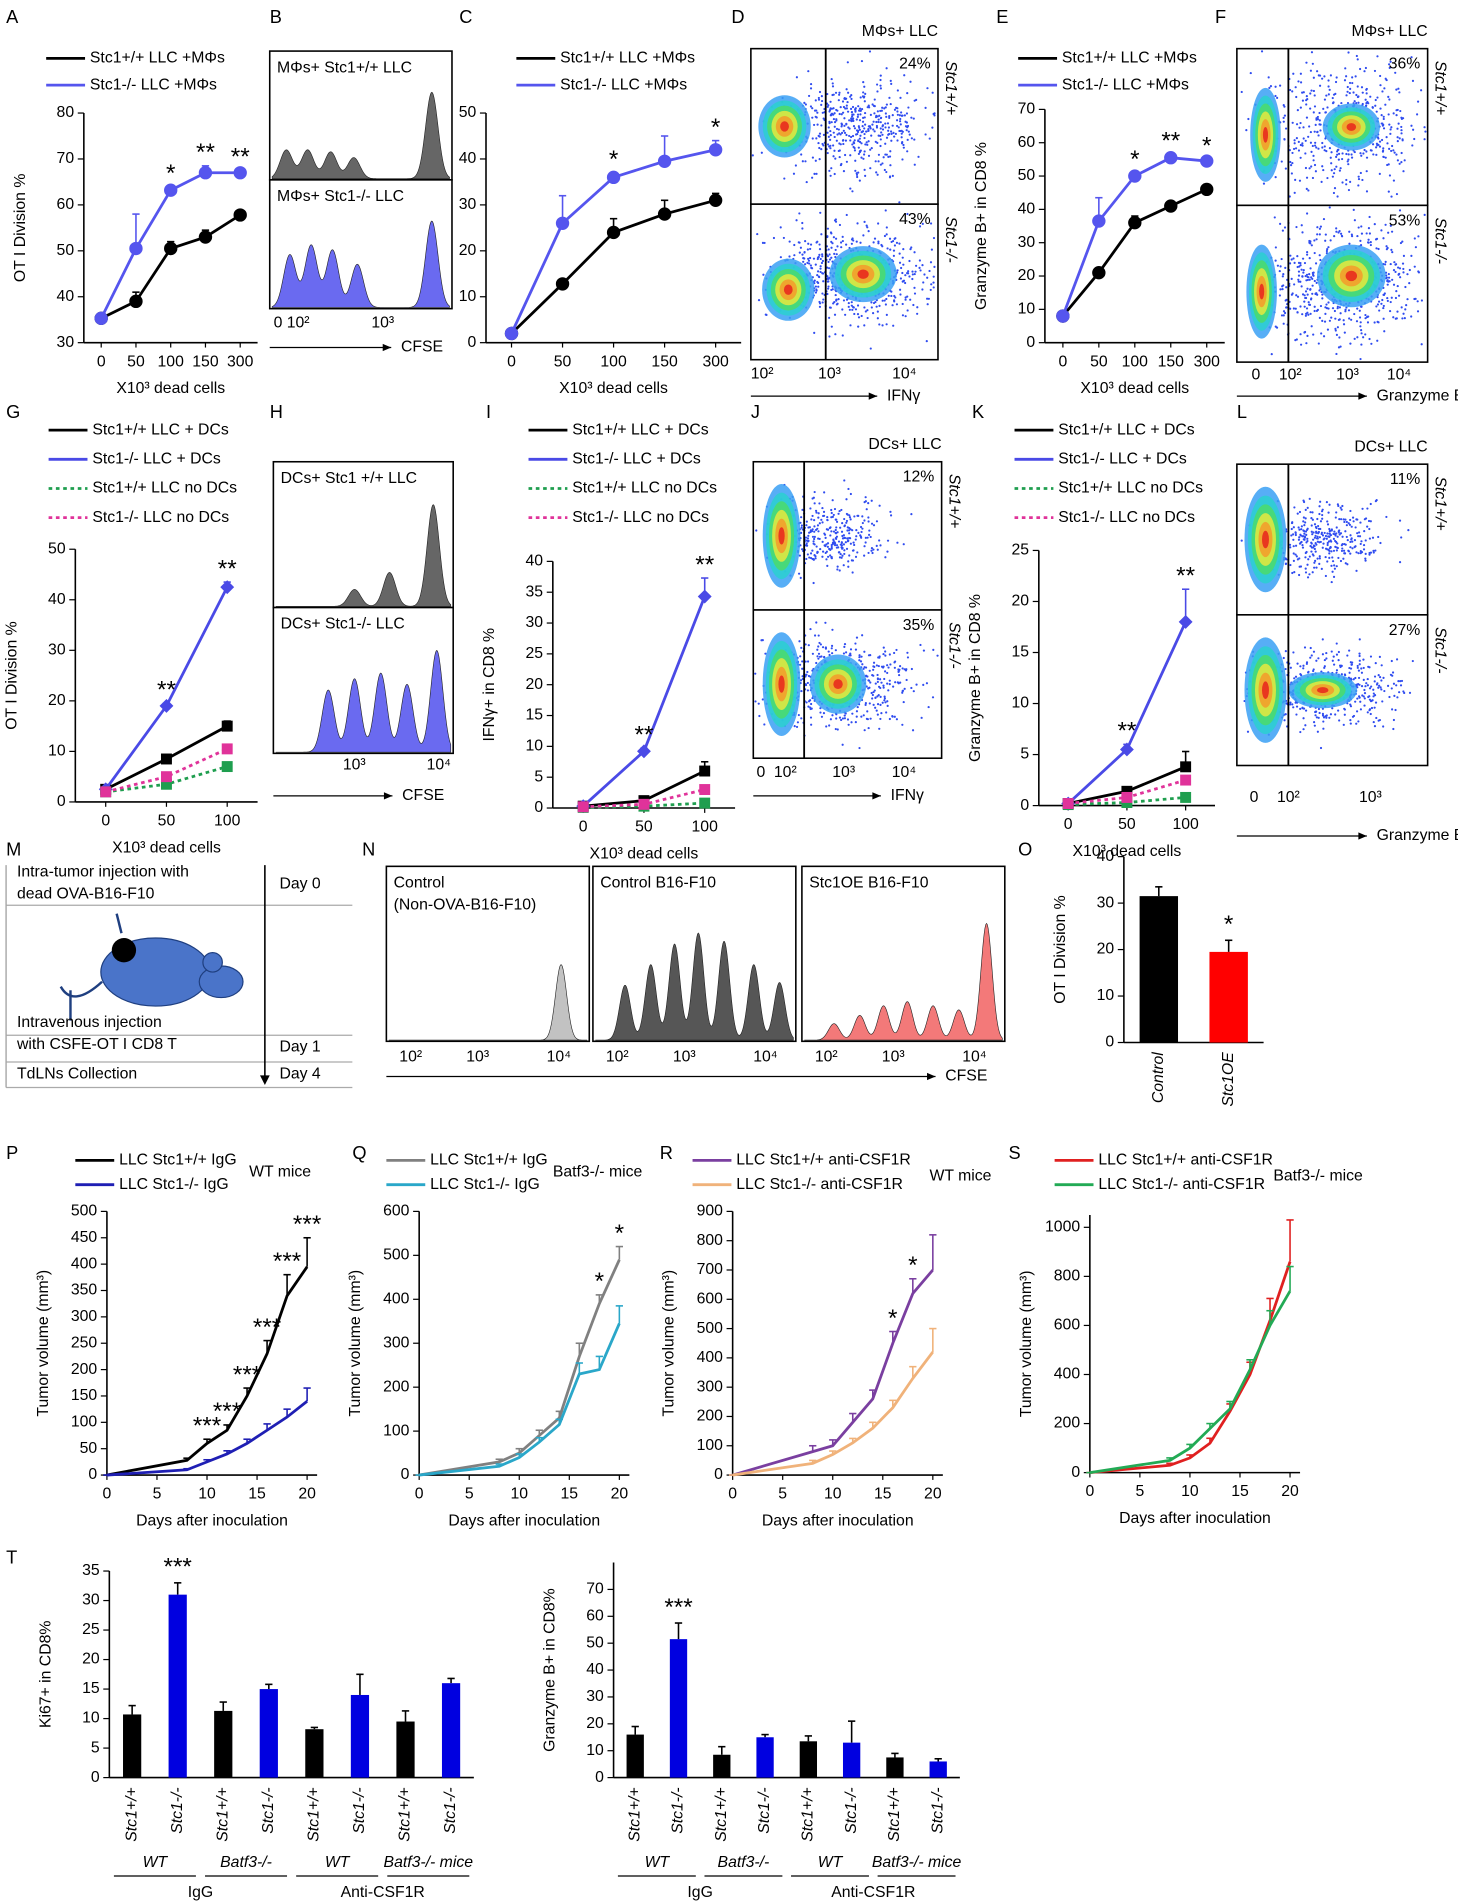  What do you see at coordinates (535, 591) in the screenshot?
I see `y-tick-label: 35` at bounding box center [535, 591].